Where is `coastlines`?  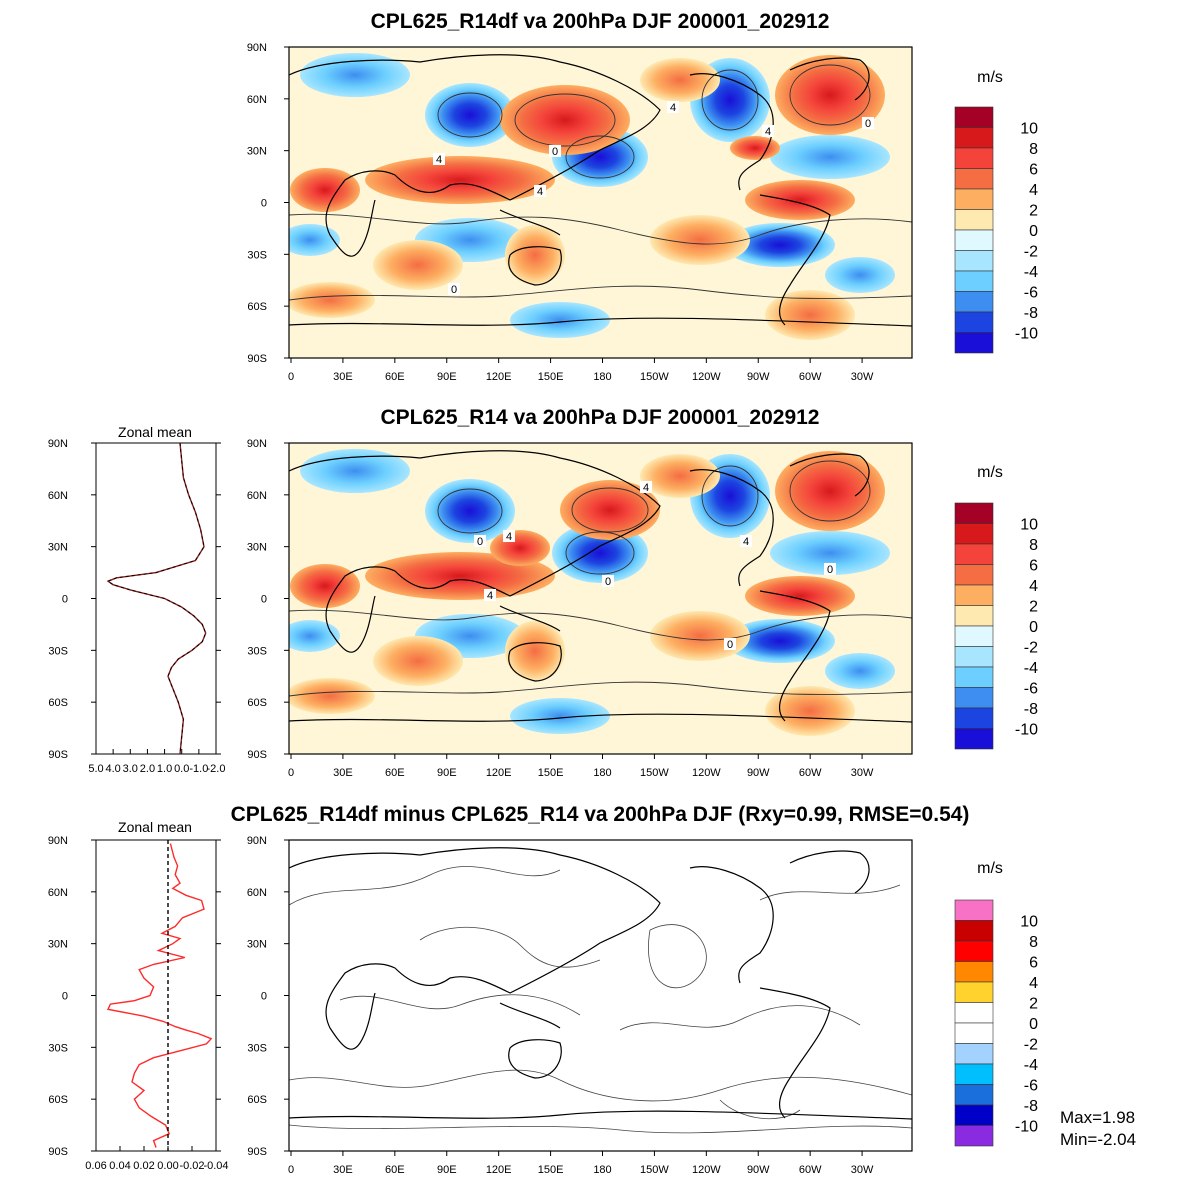
coastlines is located at coordinates (600, 983).